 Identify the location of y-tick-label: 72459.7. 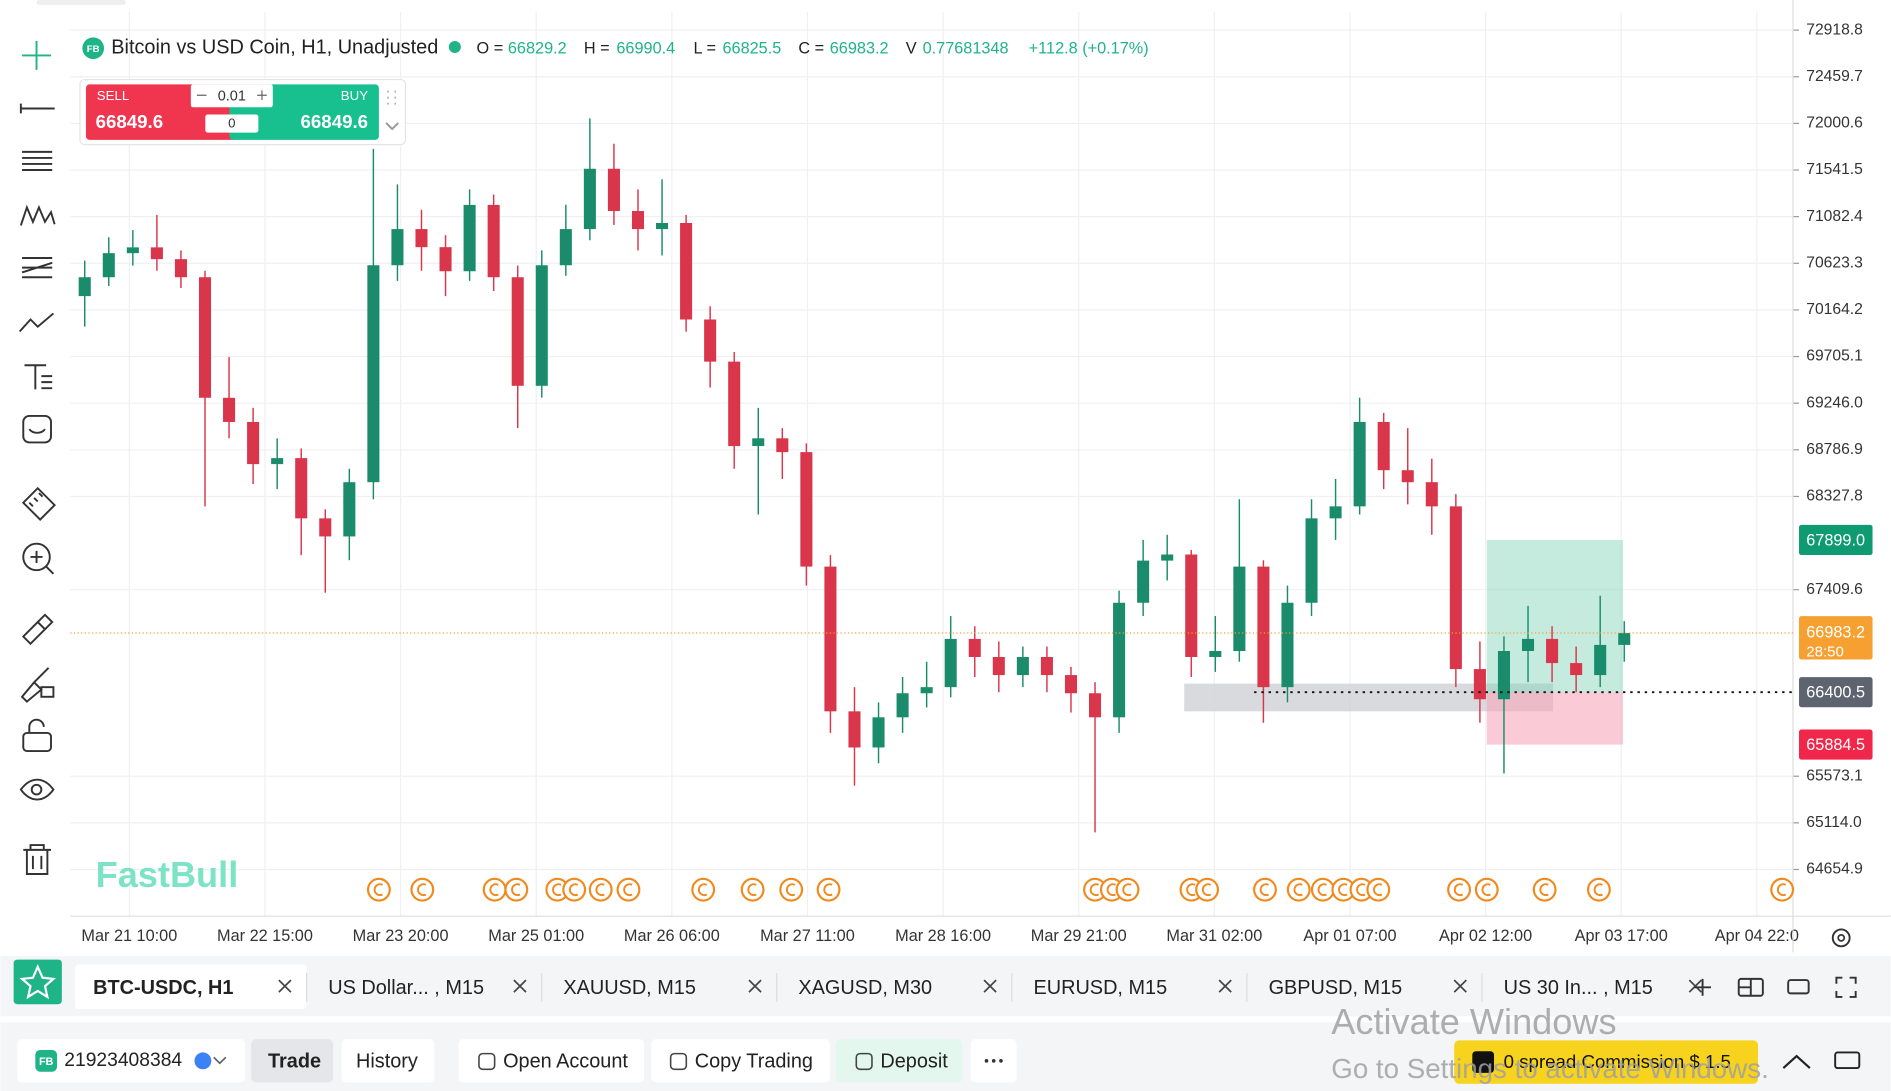
(1834, 76).